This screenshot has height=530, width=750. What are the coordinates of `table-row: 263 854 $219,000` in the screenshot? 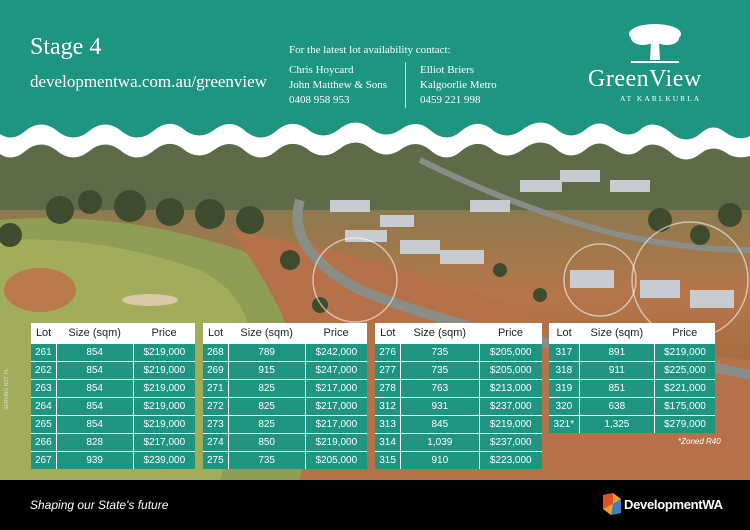 It's located at (113, 387).